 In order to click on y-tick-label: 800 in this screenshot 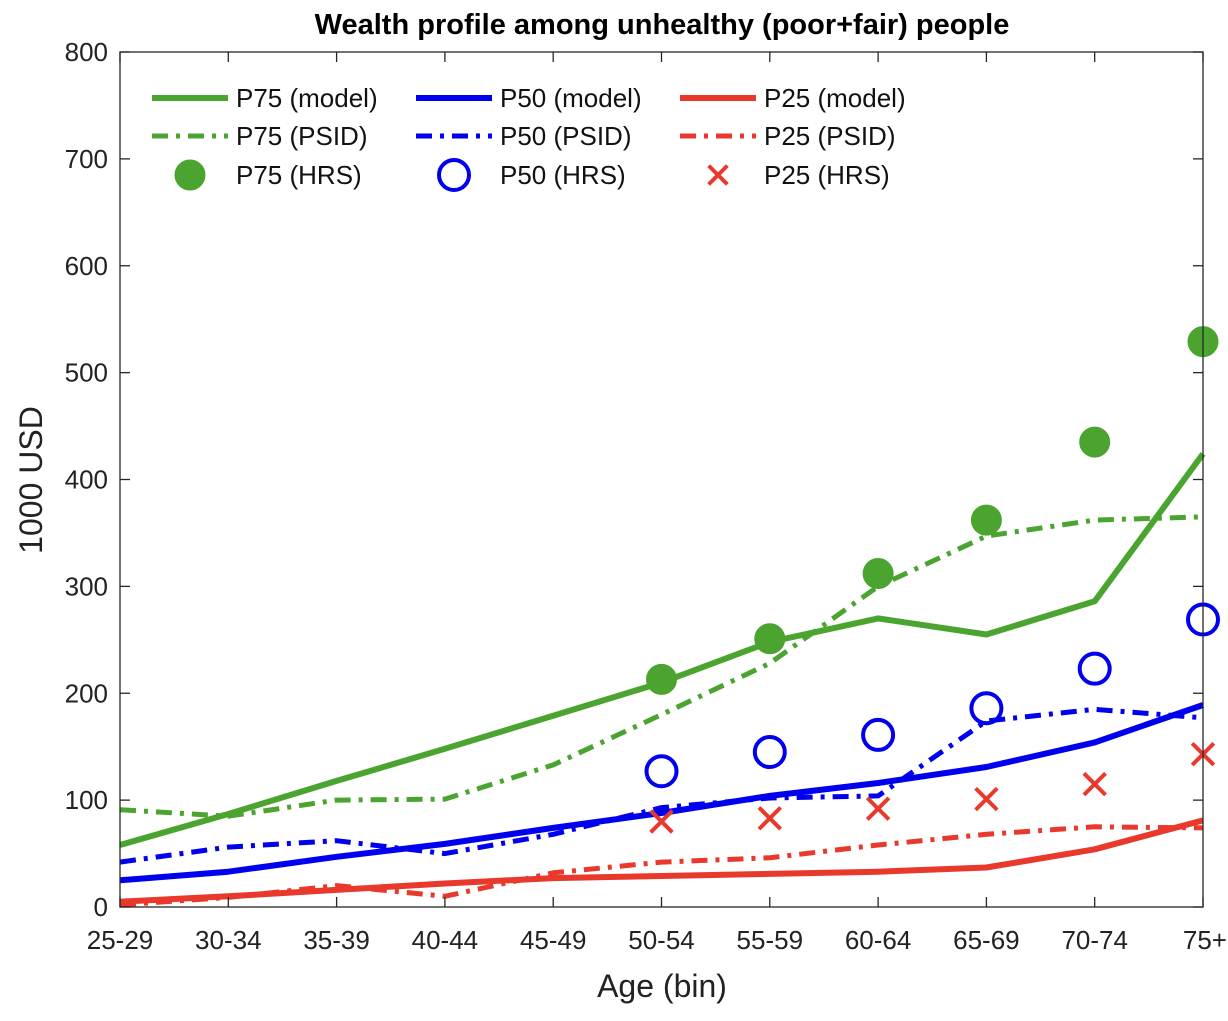, I will do `click(86, 52)`.